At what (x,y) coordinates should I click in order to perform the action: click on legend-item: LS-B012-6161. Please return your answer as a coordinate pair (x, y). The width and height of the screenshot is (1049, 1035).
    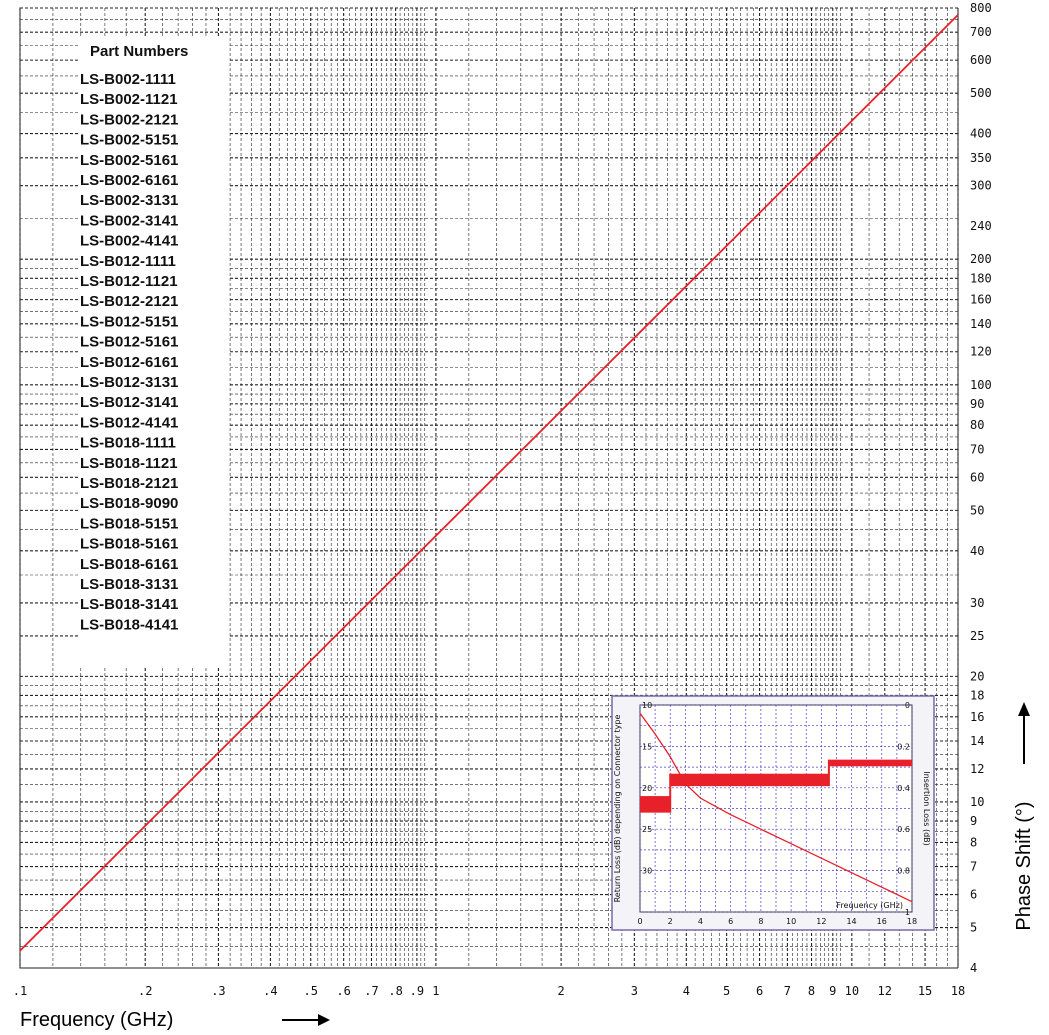
    Looking at the image, I should click on (129, 362).